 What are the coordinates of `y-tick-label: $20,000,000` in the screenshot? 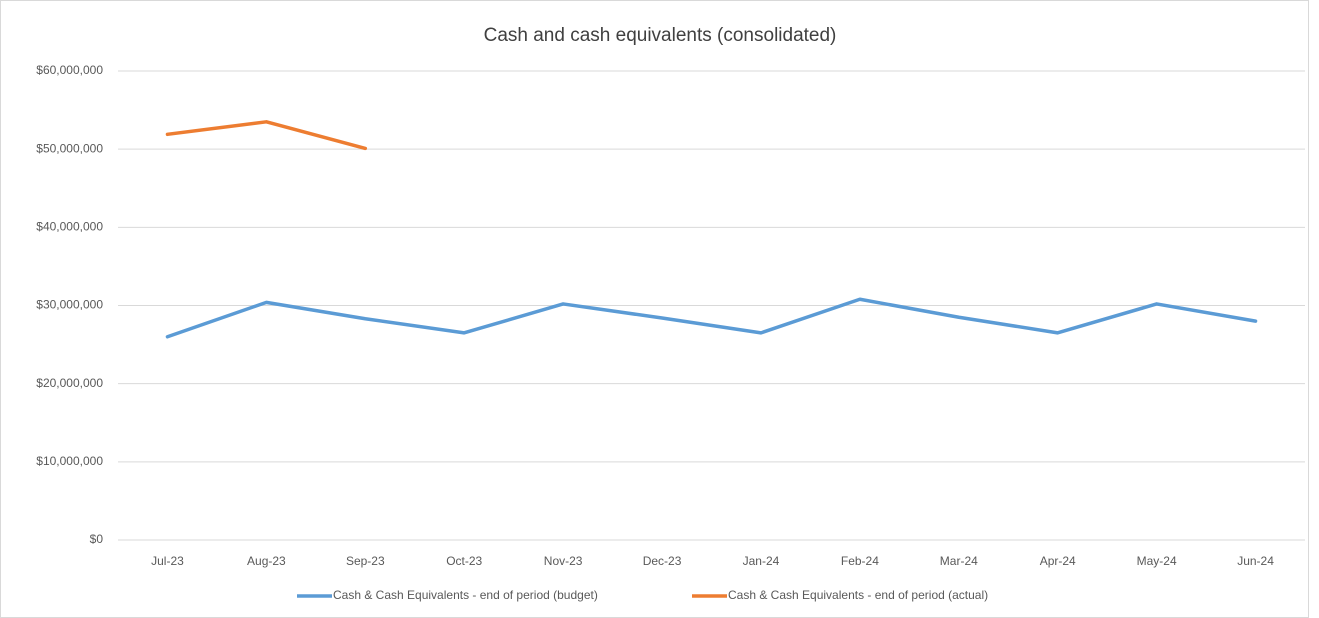 It's located at (69, 383).